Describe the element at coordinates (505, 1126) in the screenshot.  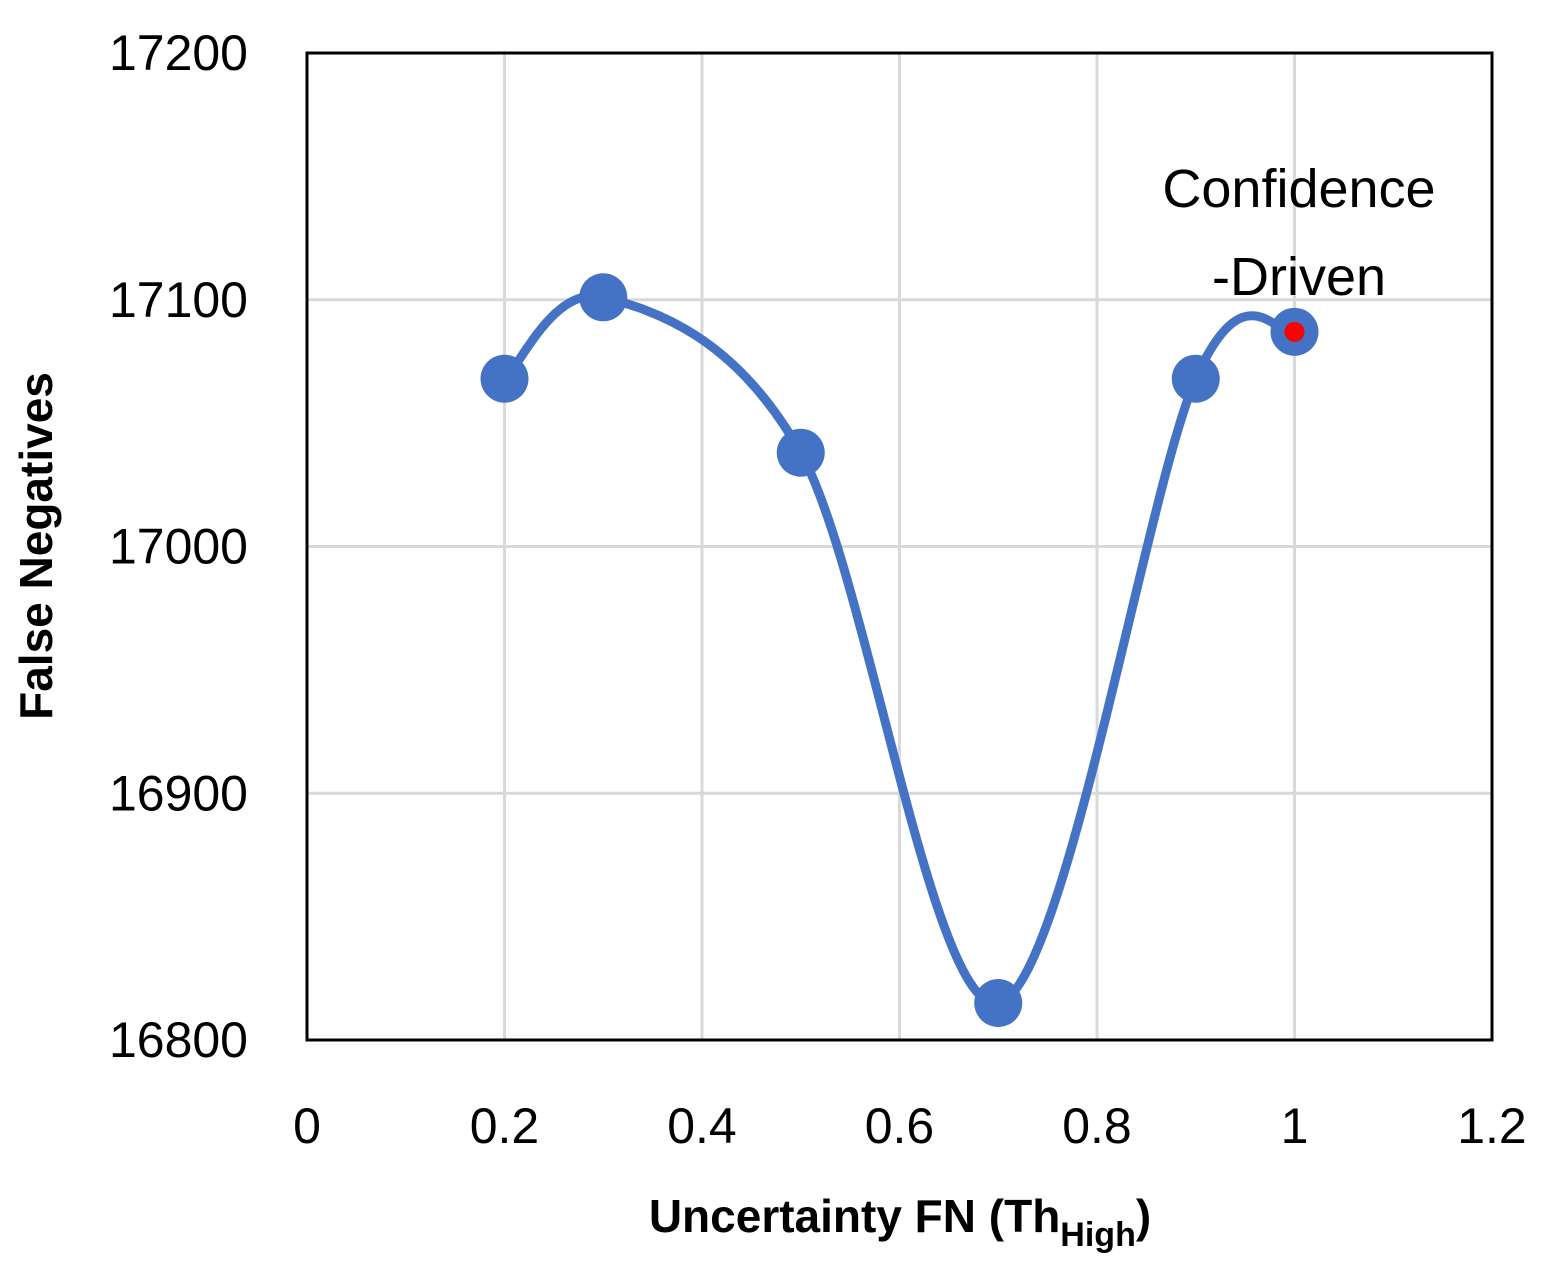
I see `x-tick-label: 0.2` at that location.